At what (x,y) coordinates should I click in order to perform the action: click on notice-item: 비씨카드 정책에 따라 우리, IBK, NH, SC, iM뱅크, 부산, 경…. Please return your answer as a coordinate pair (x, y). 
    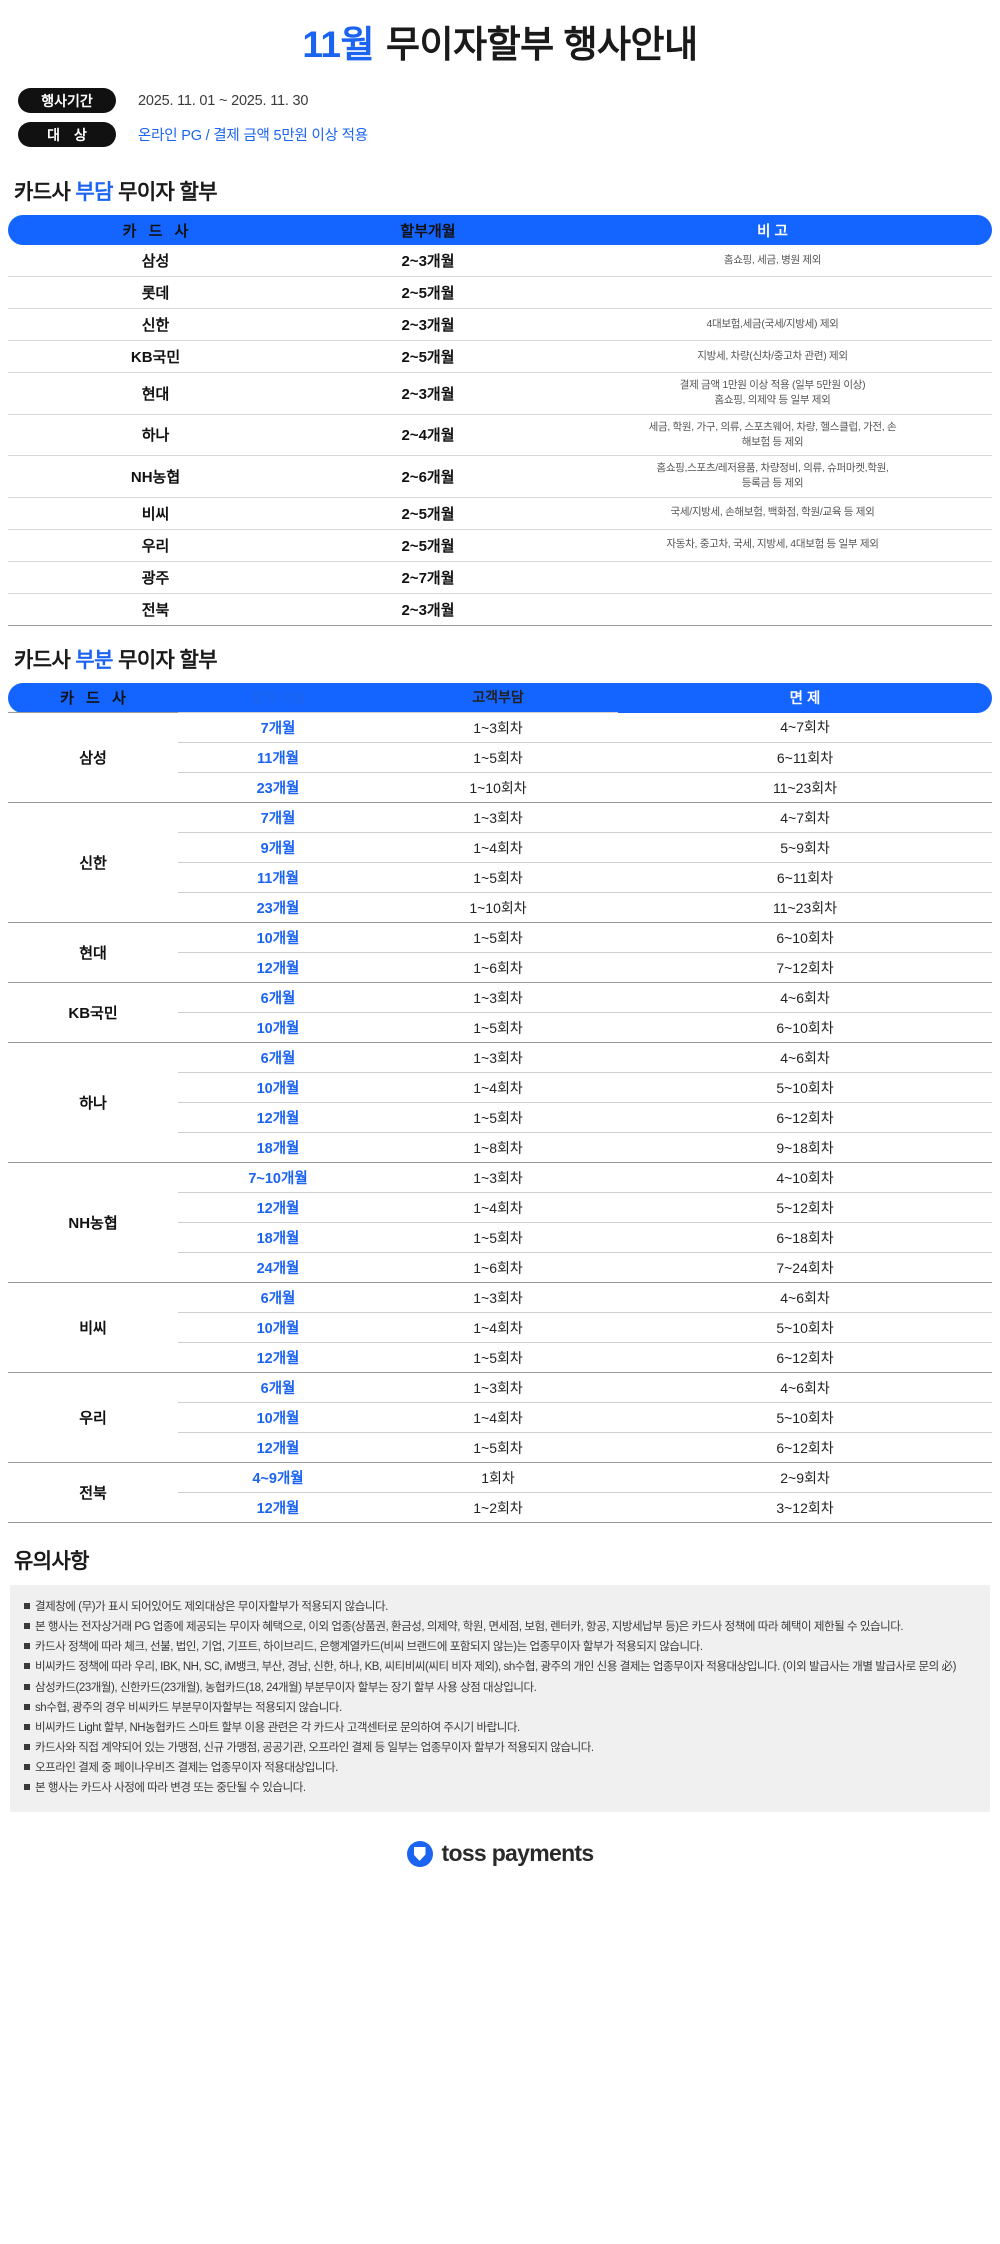
    Looking at the image, I should click on (500, 1667).